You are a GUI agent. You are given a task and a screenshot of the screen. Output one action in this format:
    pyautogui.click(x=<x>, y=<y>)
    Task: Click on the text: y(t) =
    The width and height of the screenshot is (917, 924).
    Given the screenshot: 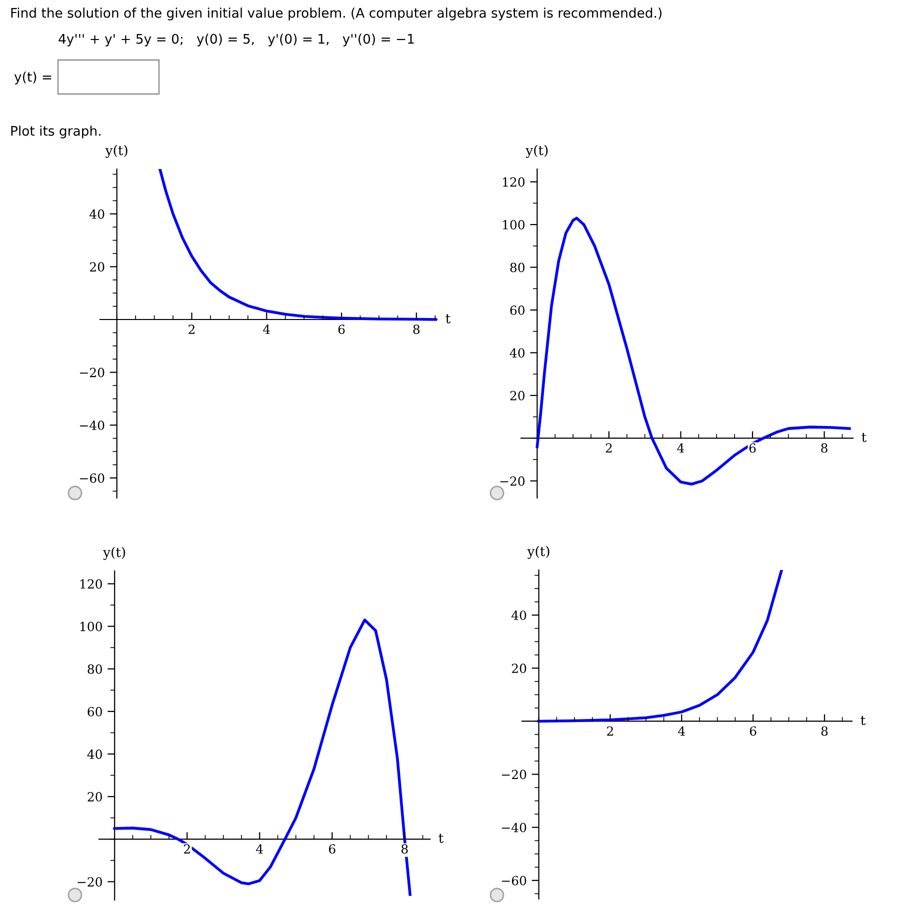 What is the action you would take?
    pyautogui.click(x=33, y=78)
    